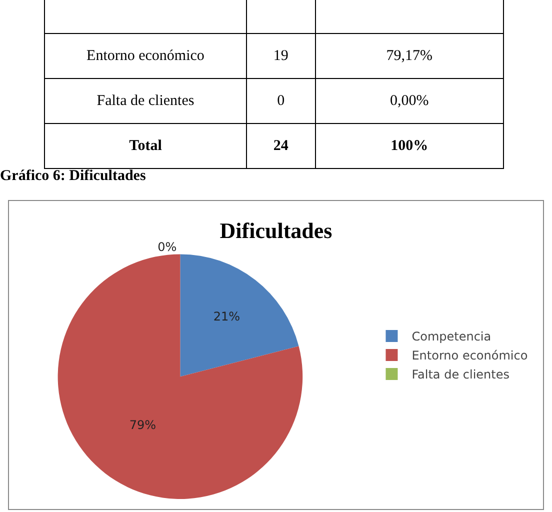  I want to click on text: 100%, so click(409, 146).